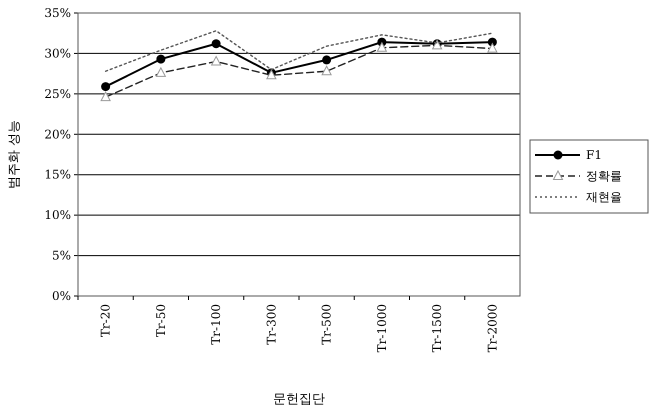 The width and height of the screenshot is (652, 411). I want to click on y-axis-title: 범주화 성능, so click(14, 155).